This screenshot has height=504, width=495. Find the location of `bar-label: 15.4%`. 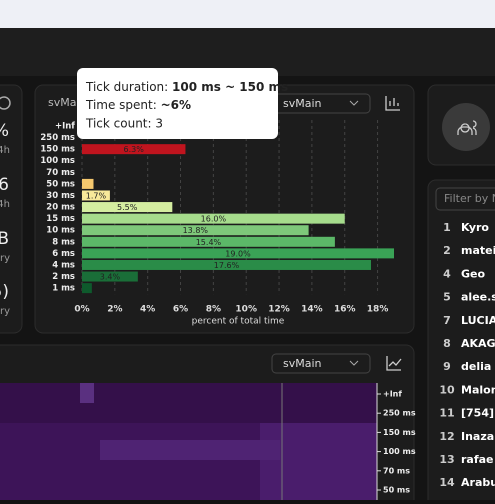

bar-label: 15.4% is located at coordinates (209, 242).